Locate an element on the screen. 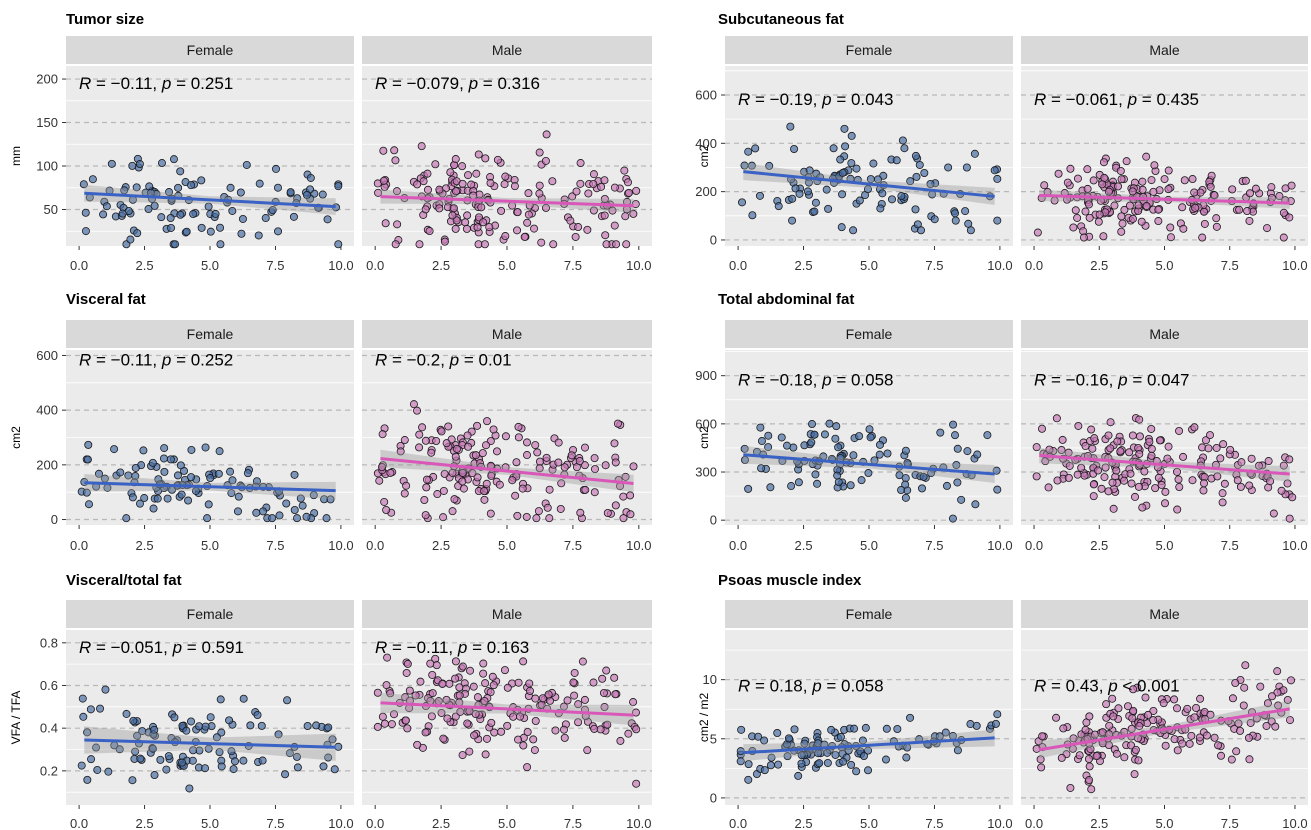 The height and width of the screenshot is (830, 1311). y-tick-label: 0 is located at coordinates (54, 519).